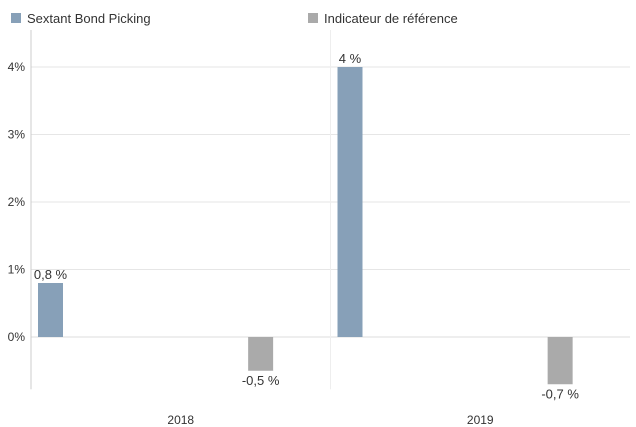  I want to click on bar-series-1-2019, so click(350, 202).